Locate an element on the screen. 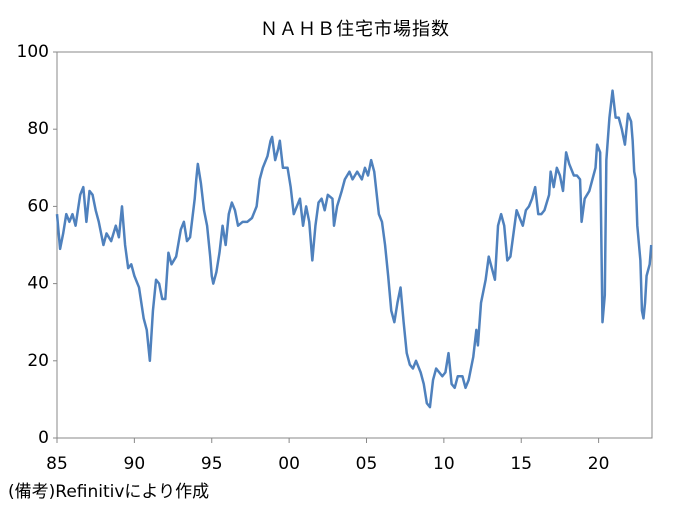 The height and width of the screenshot is (514, 684). y-tick-label: 60 is located at coordinates (38, 206).